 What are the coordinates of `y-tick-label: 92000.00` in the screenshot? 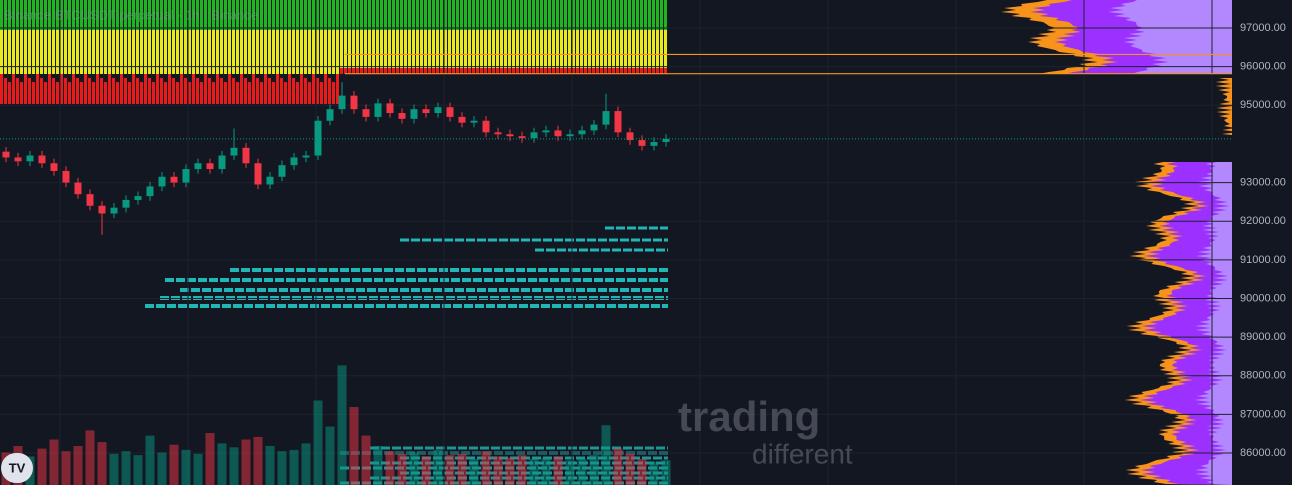 It's located at (1263, 221).